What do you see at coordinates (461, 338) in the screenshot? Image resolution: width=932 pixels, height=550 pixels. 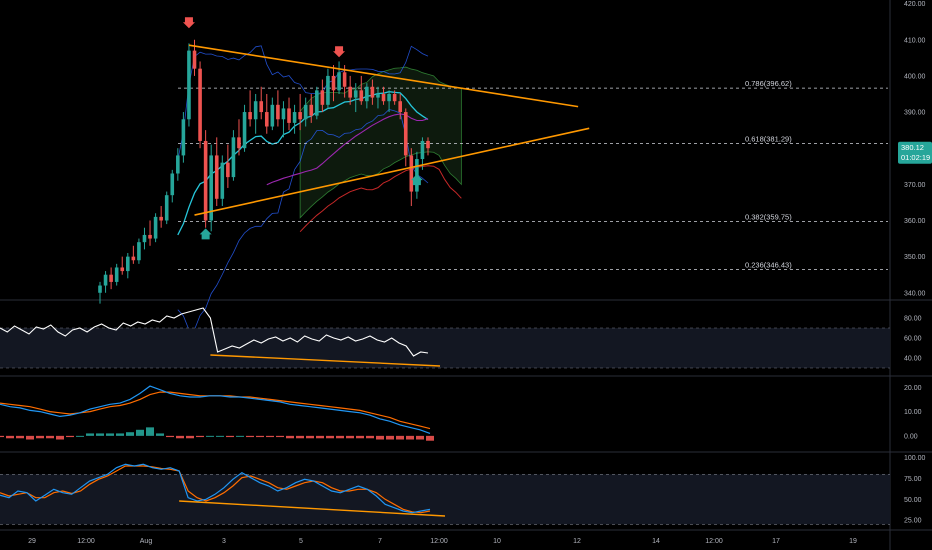 I see `rsi-pane: 80.00 60.00 40.00` at bounding box center [461, 338].